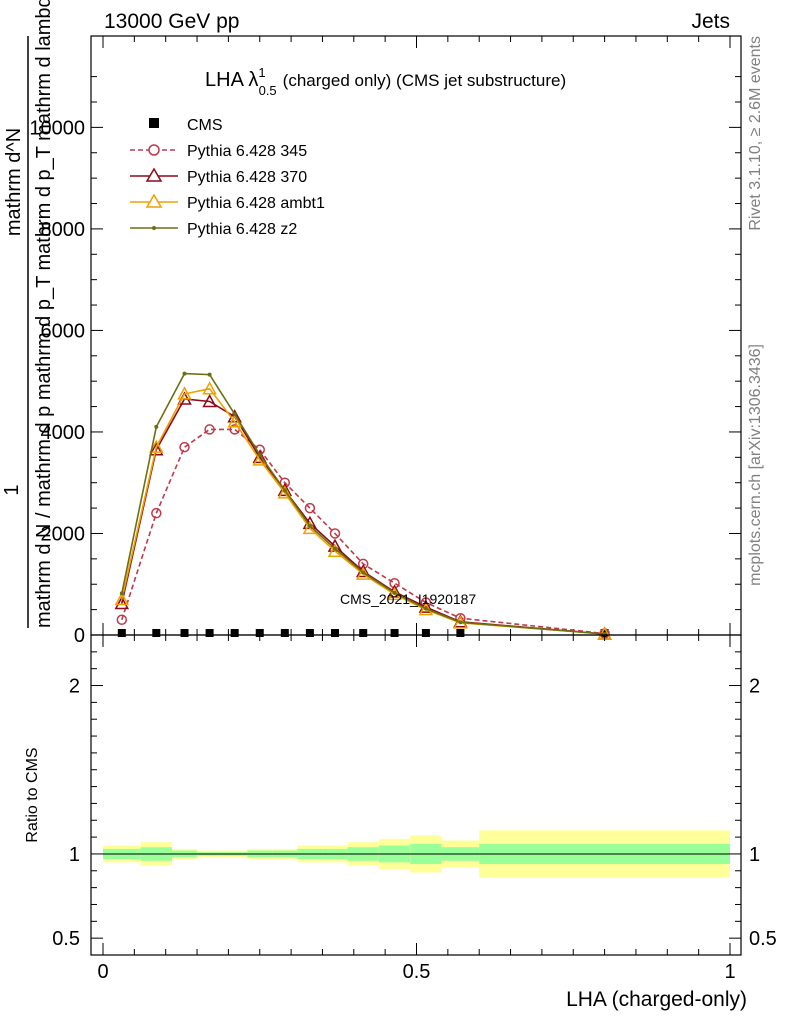 Image resolution: width=786 pixels, height=1024 pixels. What do you see at coordinates (14, 182) in the screenshot?
I see `y-label-top: mathrm d^N` at bounding box center [14, 182].